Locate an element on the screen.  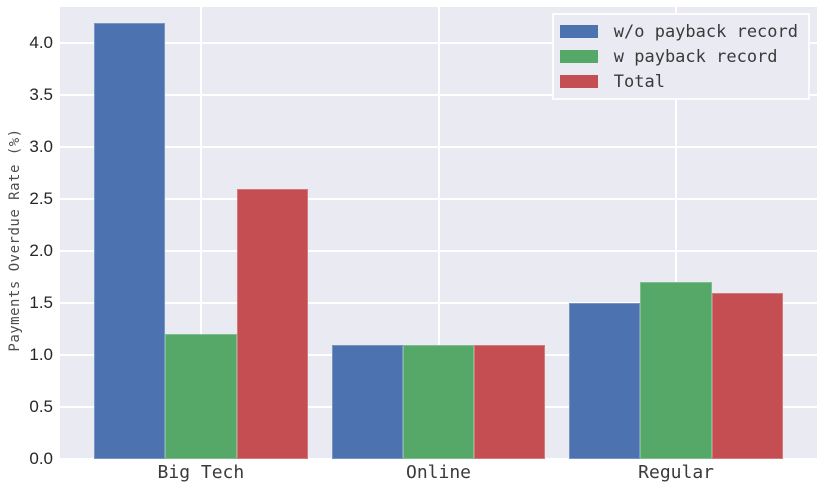
bar-w-o-payback-record-online is located at coordinates (367, 401).